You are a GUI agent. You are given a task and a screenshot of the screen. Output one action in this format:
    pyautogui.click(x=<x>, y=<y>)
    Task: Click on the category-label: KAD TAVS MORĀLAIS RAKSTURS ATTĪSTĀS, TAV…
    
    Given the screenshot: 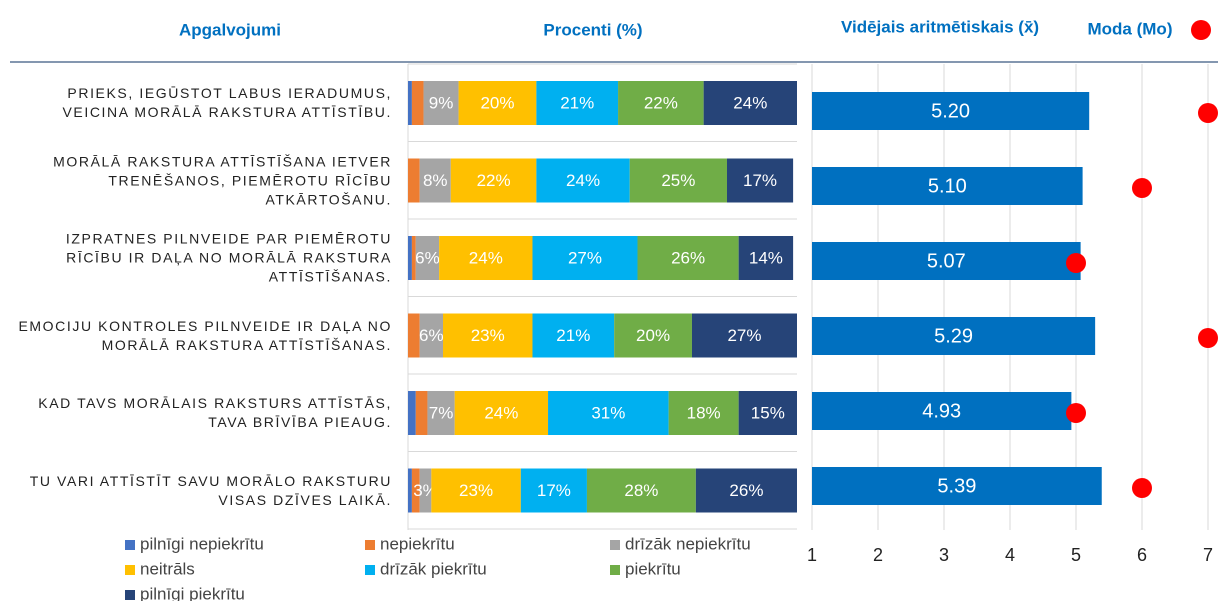 What is the action you would take?
    pyautogui.click(x=215, y=412)
    